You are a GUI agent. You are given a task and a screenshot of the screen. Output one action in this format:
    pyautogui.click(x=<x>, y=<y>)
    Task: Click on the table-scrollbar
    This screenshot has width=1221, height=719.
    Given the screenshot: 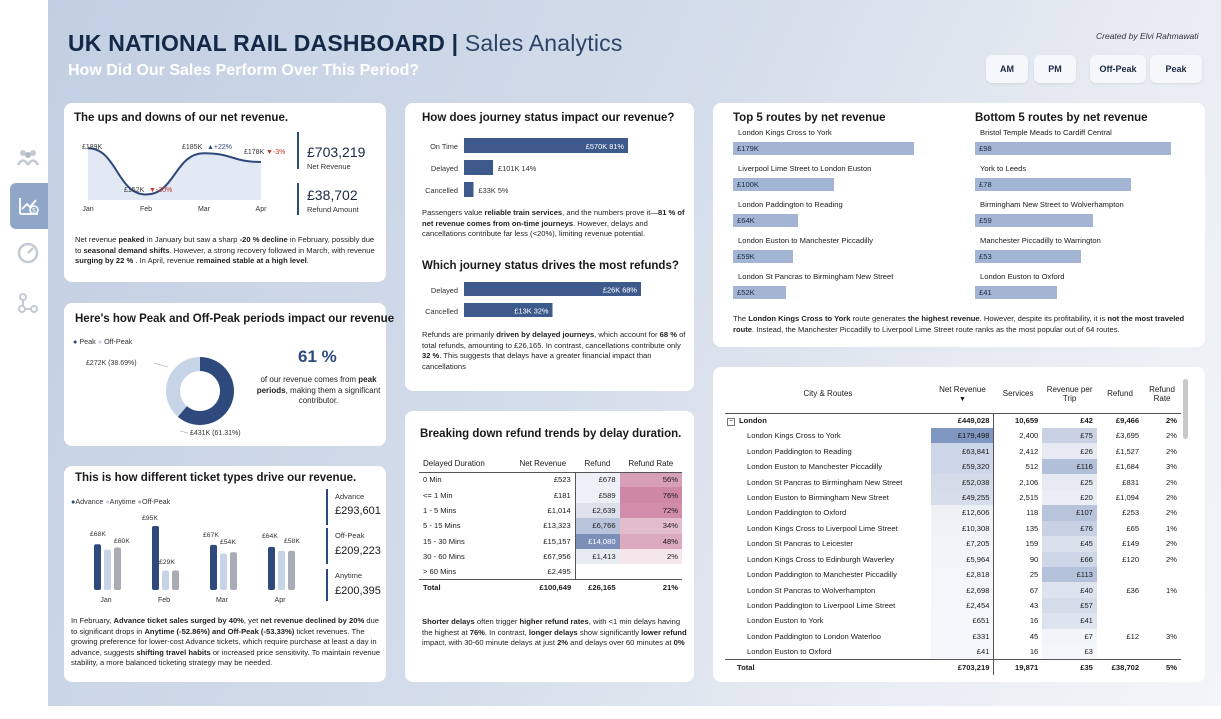 What is the action you would take?
    pyautogui.click(x=1185, y=409)
    